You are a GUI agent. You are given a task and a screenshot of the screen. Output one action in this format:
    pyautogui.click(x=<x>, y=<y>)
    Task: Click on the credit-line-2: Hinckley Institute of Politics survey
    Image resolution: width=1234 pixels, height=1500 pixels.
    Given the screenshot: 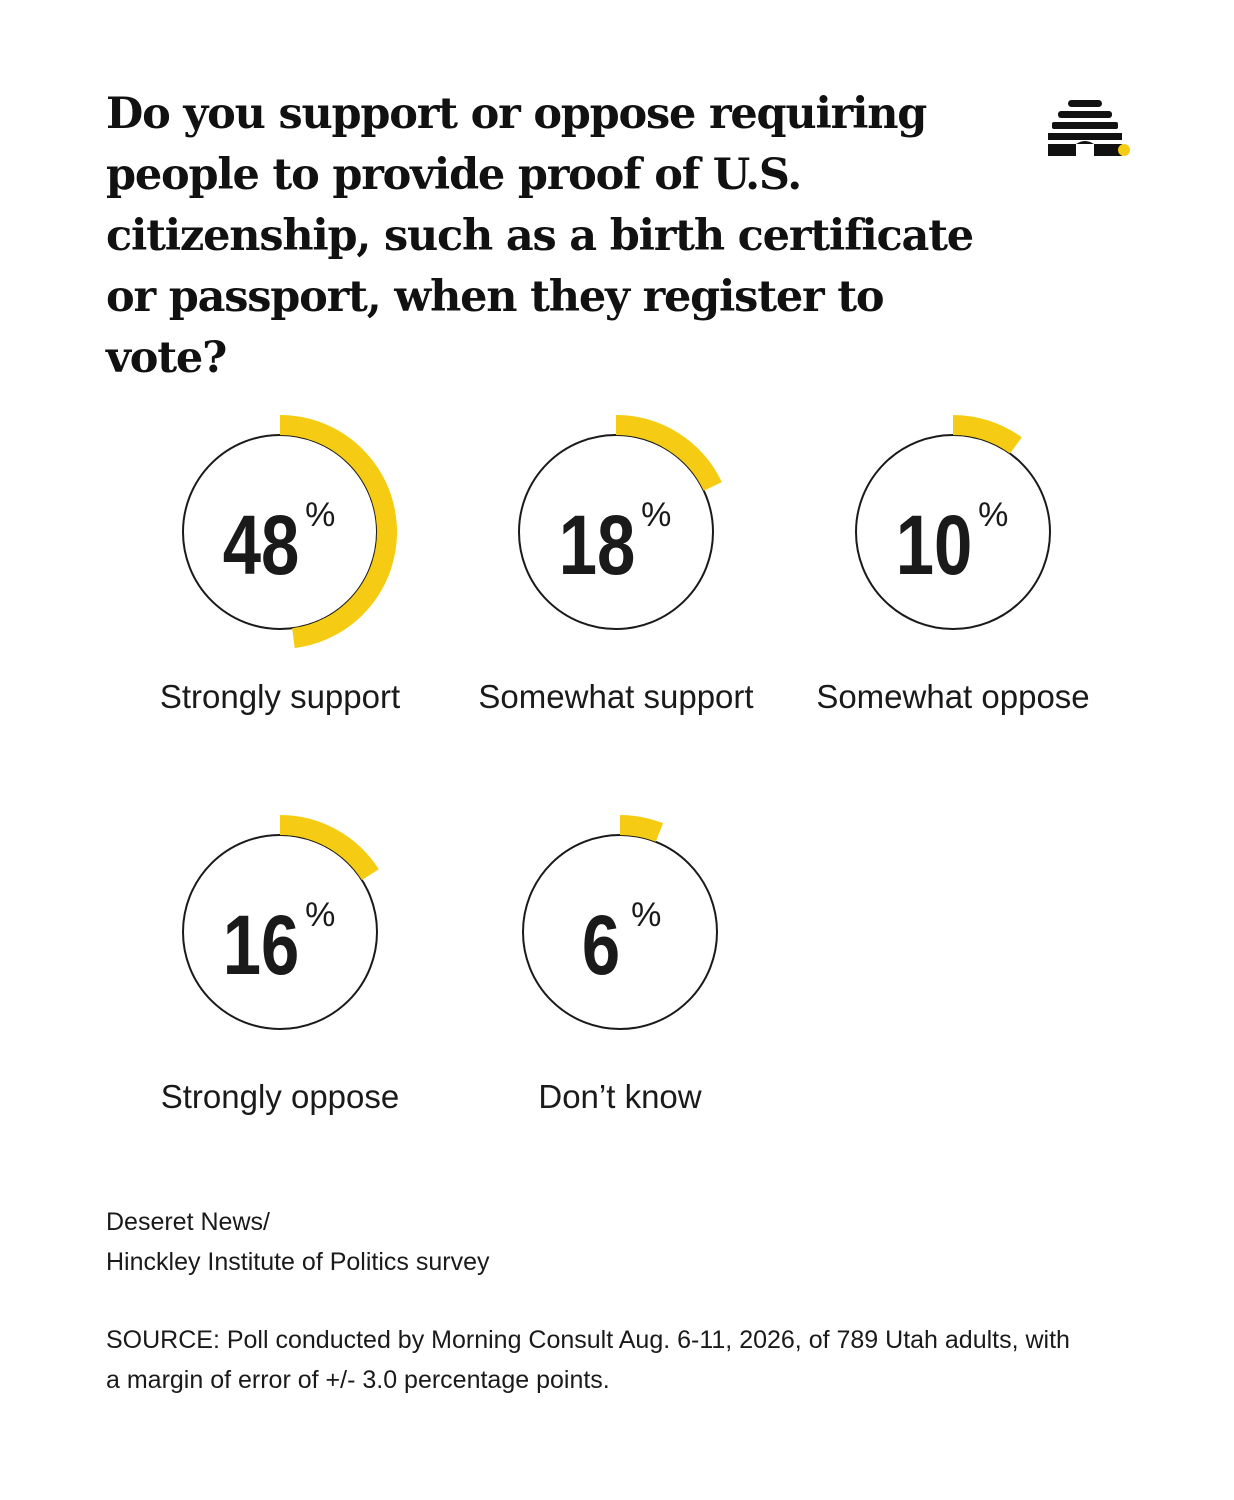 What is the action you would take?
    pyautogui.click(x=298, y=1262)
    